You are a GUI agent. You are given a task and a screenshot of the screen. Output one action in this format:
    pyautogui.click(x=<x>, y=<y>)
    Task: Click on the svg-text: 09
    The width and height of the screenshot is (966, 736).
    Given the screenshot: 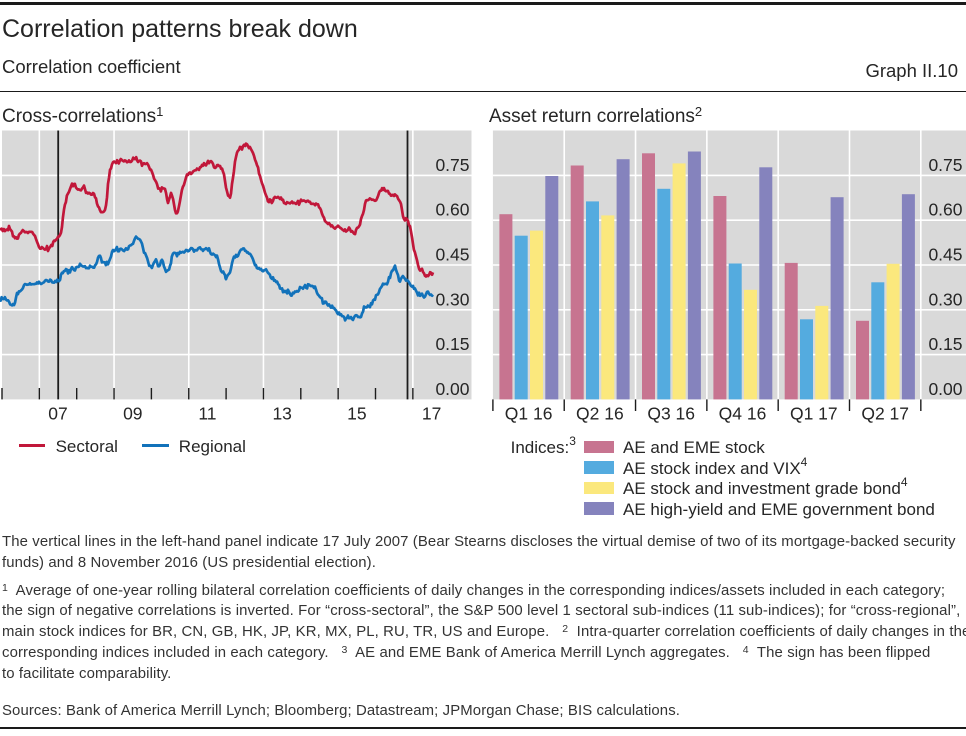 What is the action you would take?
    pyautogui.click(x=132, y=414)
    